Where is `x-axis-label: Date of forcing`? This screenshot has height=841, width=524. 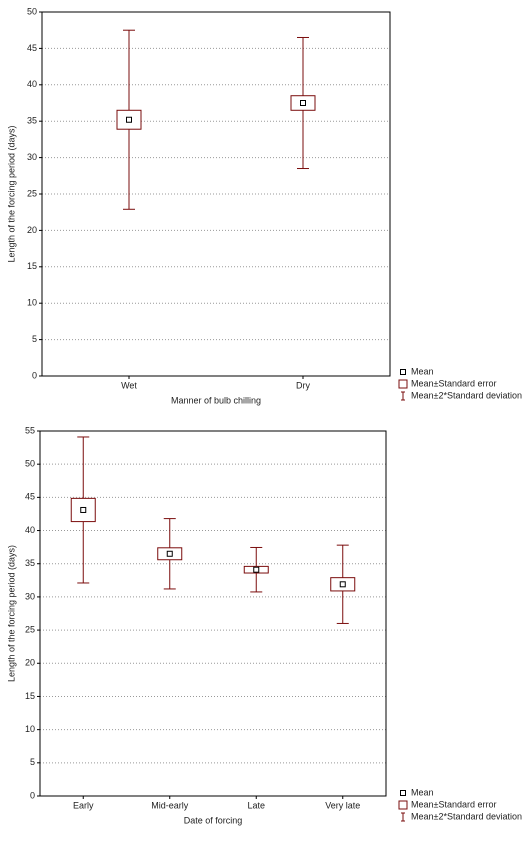
x-axis-label: Date of forcing is located at coordinates (213, 820).